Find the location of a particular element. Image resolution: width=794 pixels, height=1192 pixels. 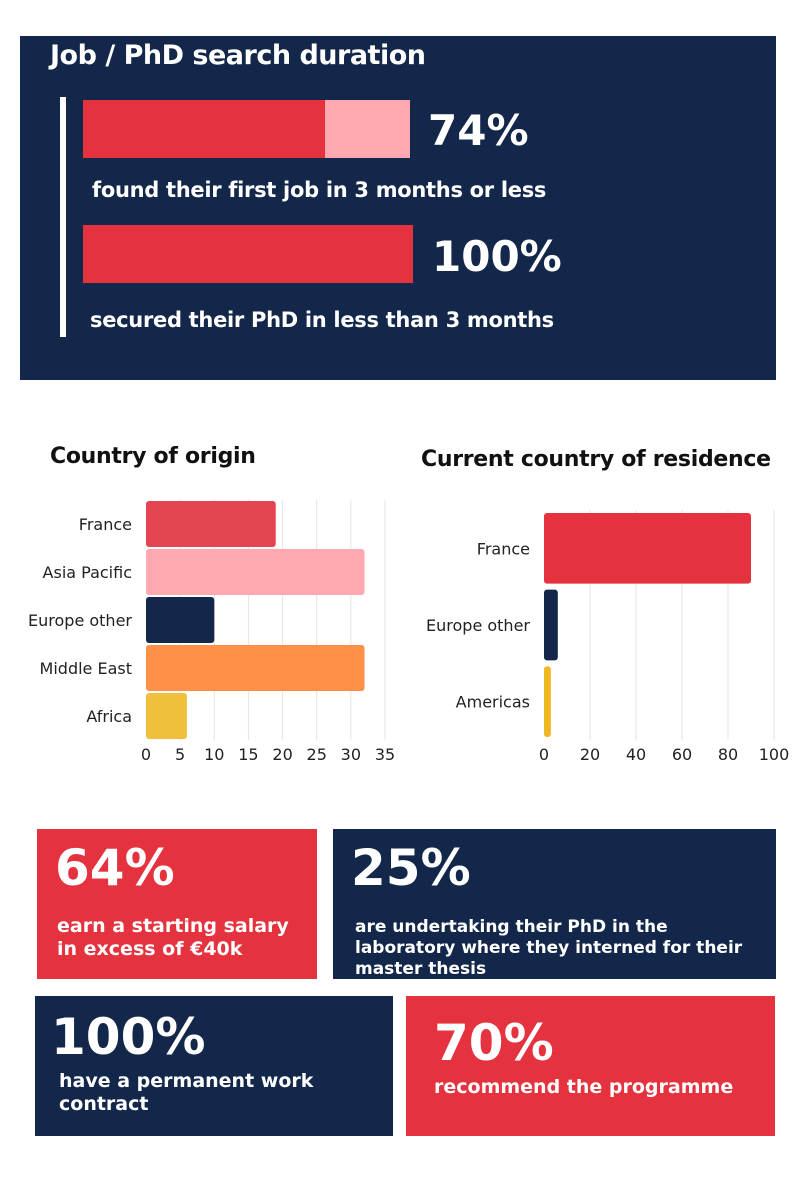

x-tick-label: 30 is located at coordinates (351, 754).